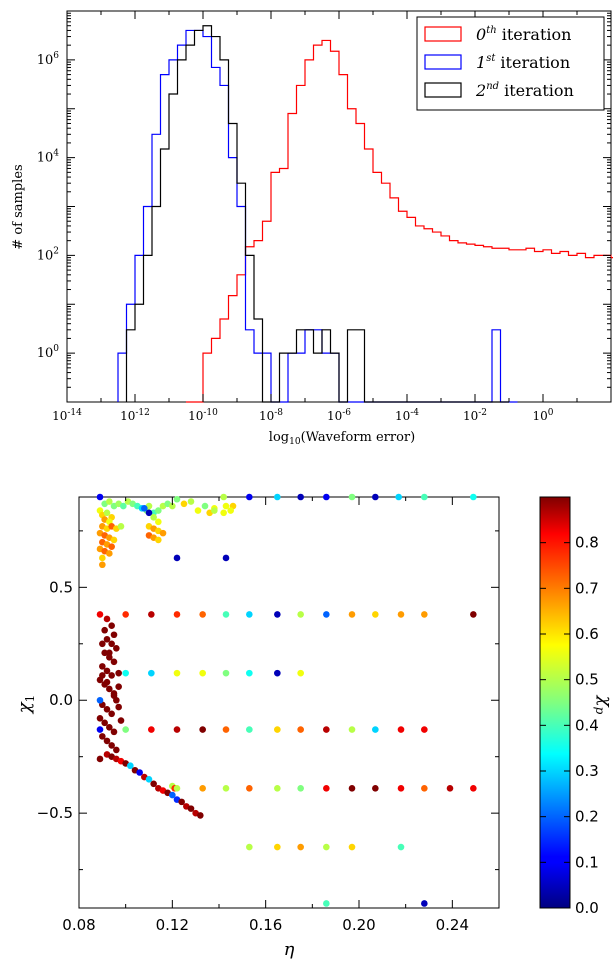 Image resolution: width=613 pixels, height=966 pixels. What do you see at coordinates (55, 813) in the screenshot?
I see `scatter-y-tick-label: −0.5` at bounding box center [55, 813].